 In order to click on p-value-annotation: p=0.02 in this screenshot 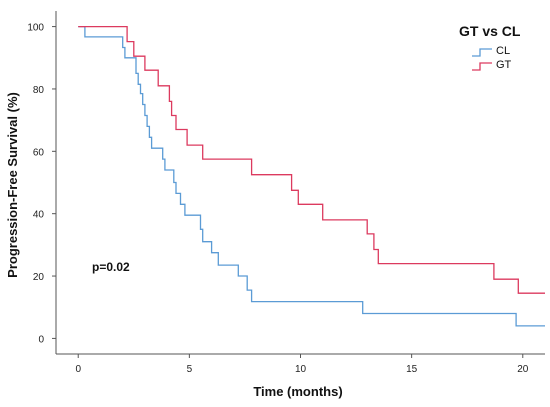, I will do `click(111, 267)`.